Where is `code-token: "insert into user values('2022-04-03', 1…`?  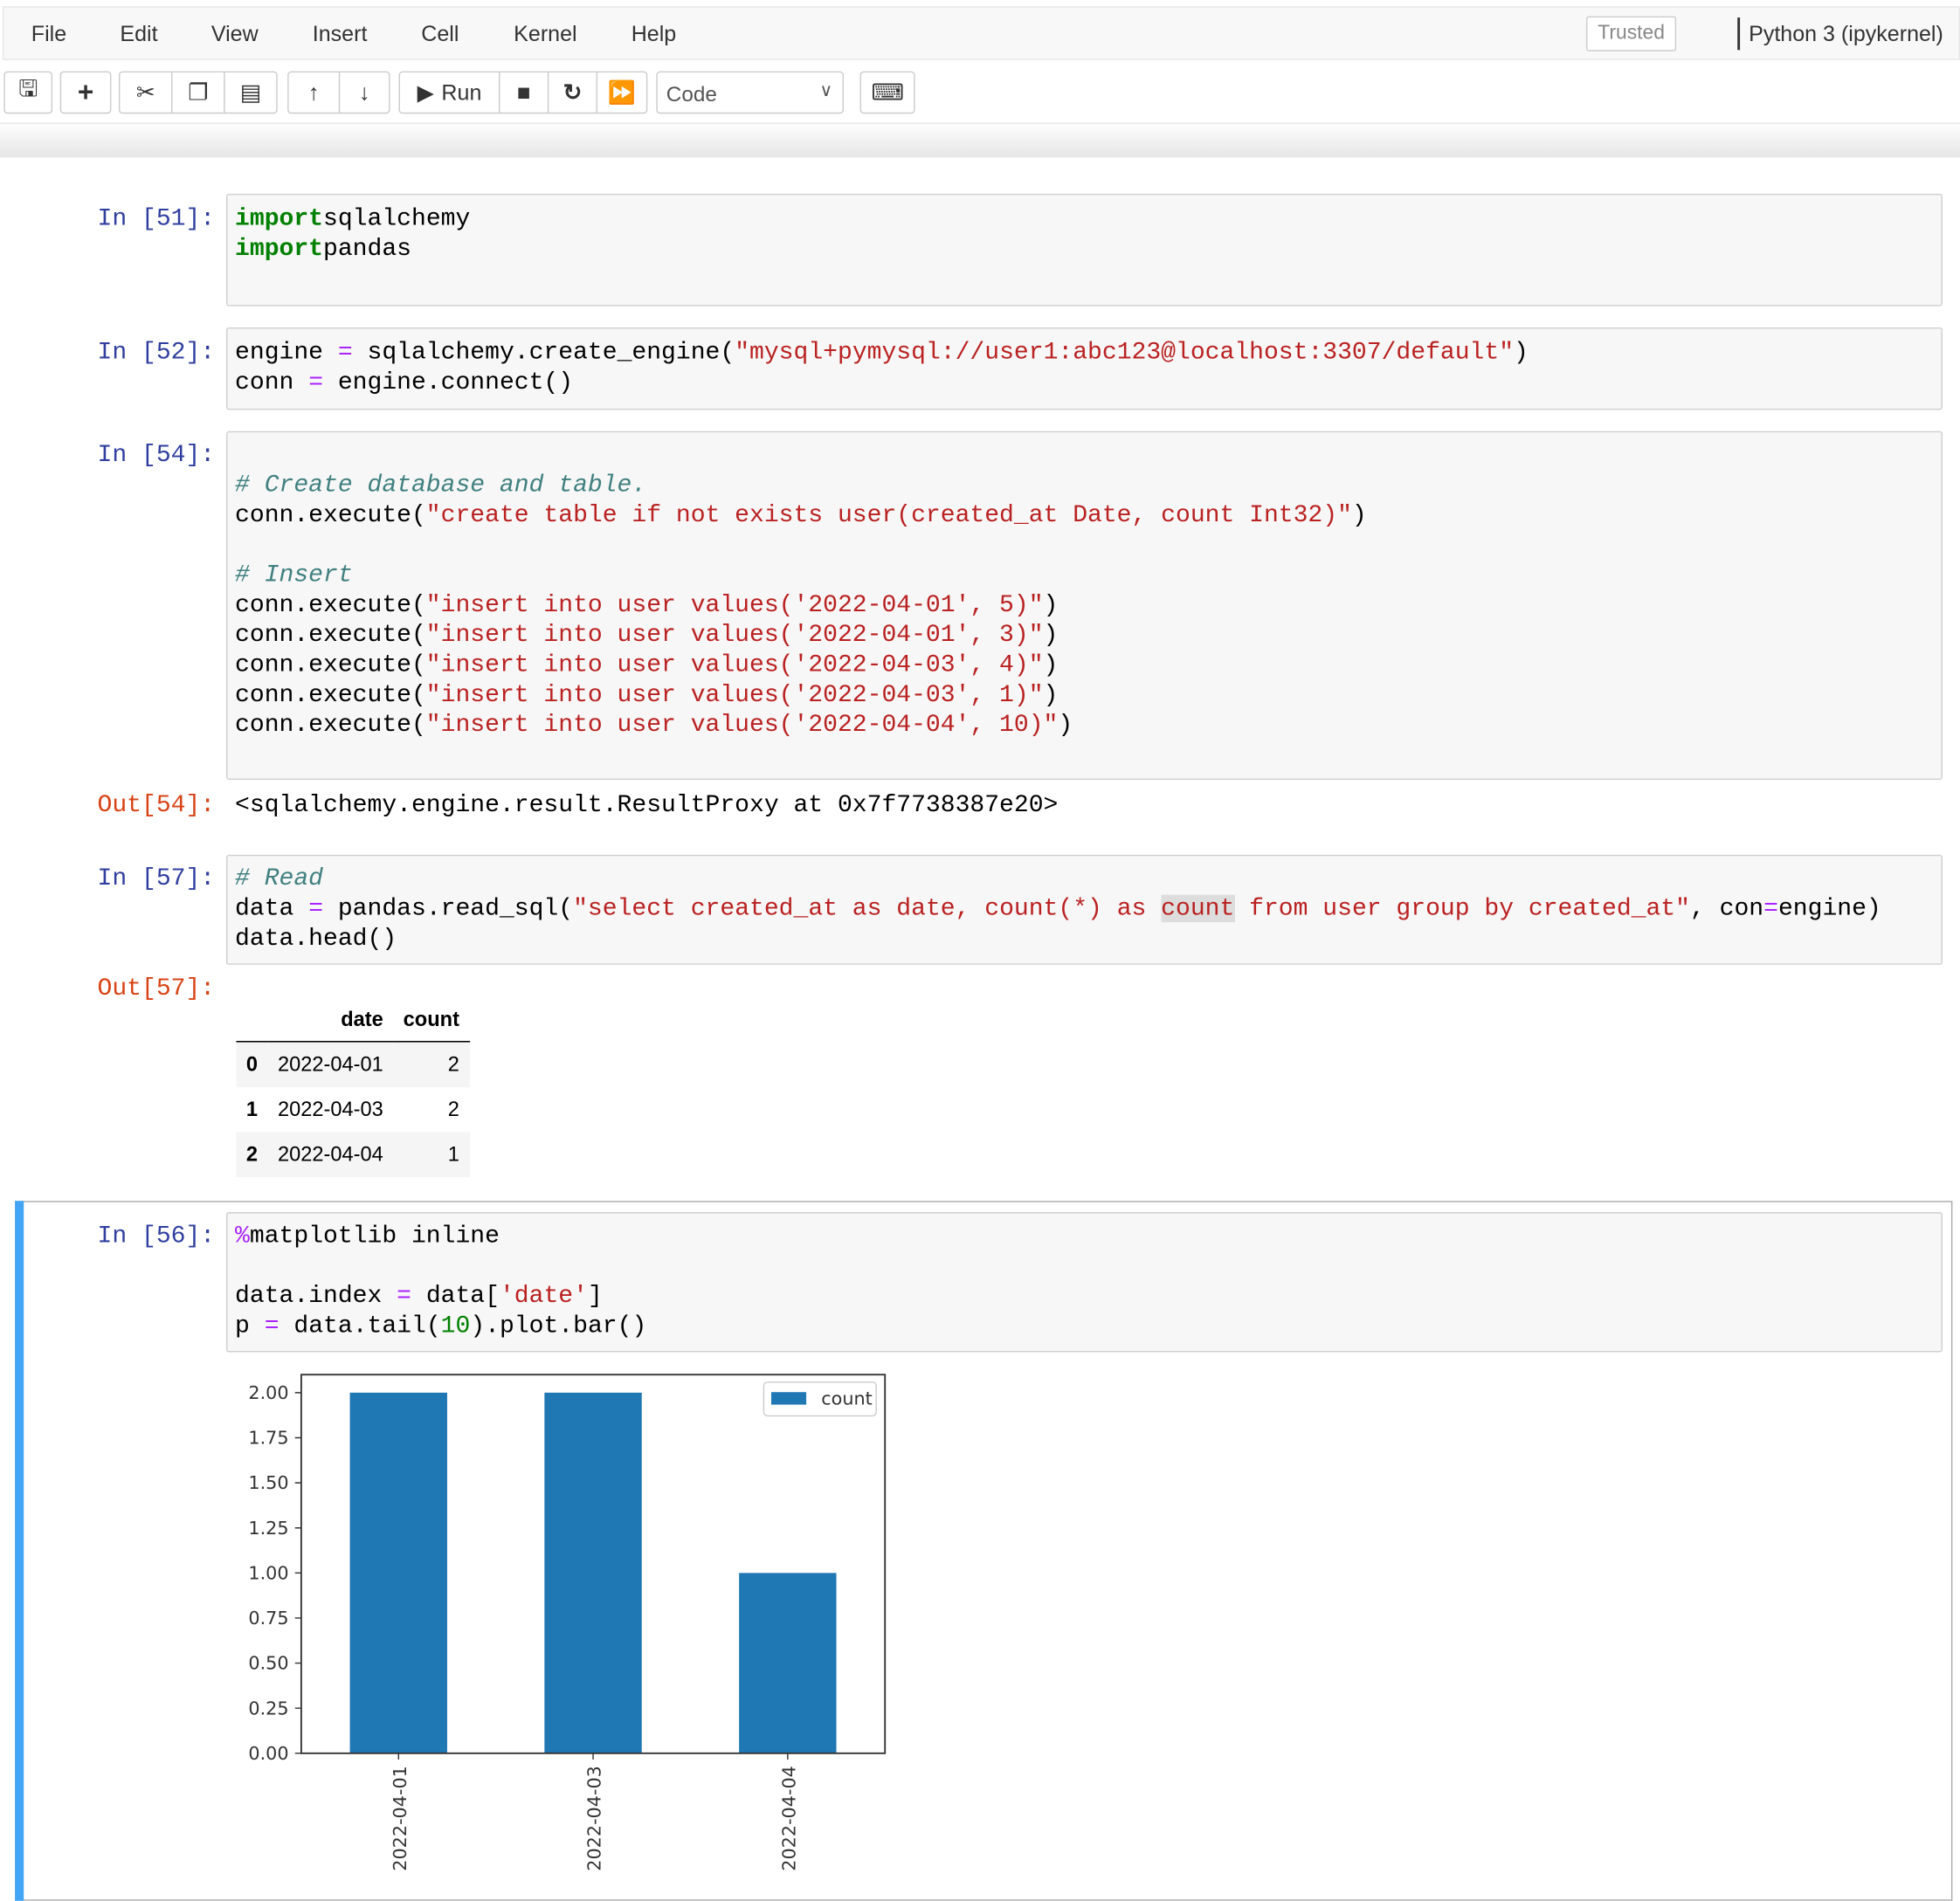
code-token: "insert into user values('2022-04-03', 1… is located at coordinates (734, 694).